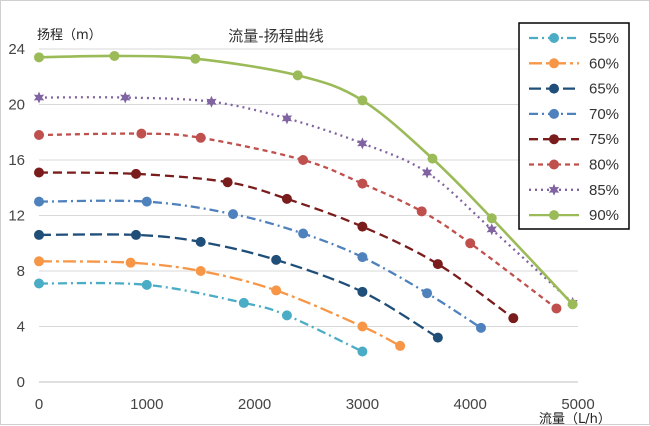  I want to click on series-60pct-line, so click(219, 303).